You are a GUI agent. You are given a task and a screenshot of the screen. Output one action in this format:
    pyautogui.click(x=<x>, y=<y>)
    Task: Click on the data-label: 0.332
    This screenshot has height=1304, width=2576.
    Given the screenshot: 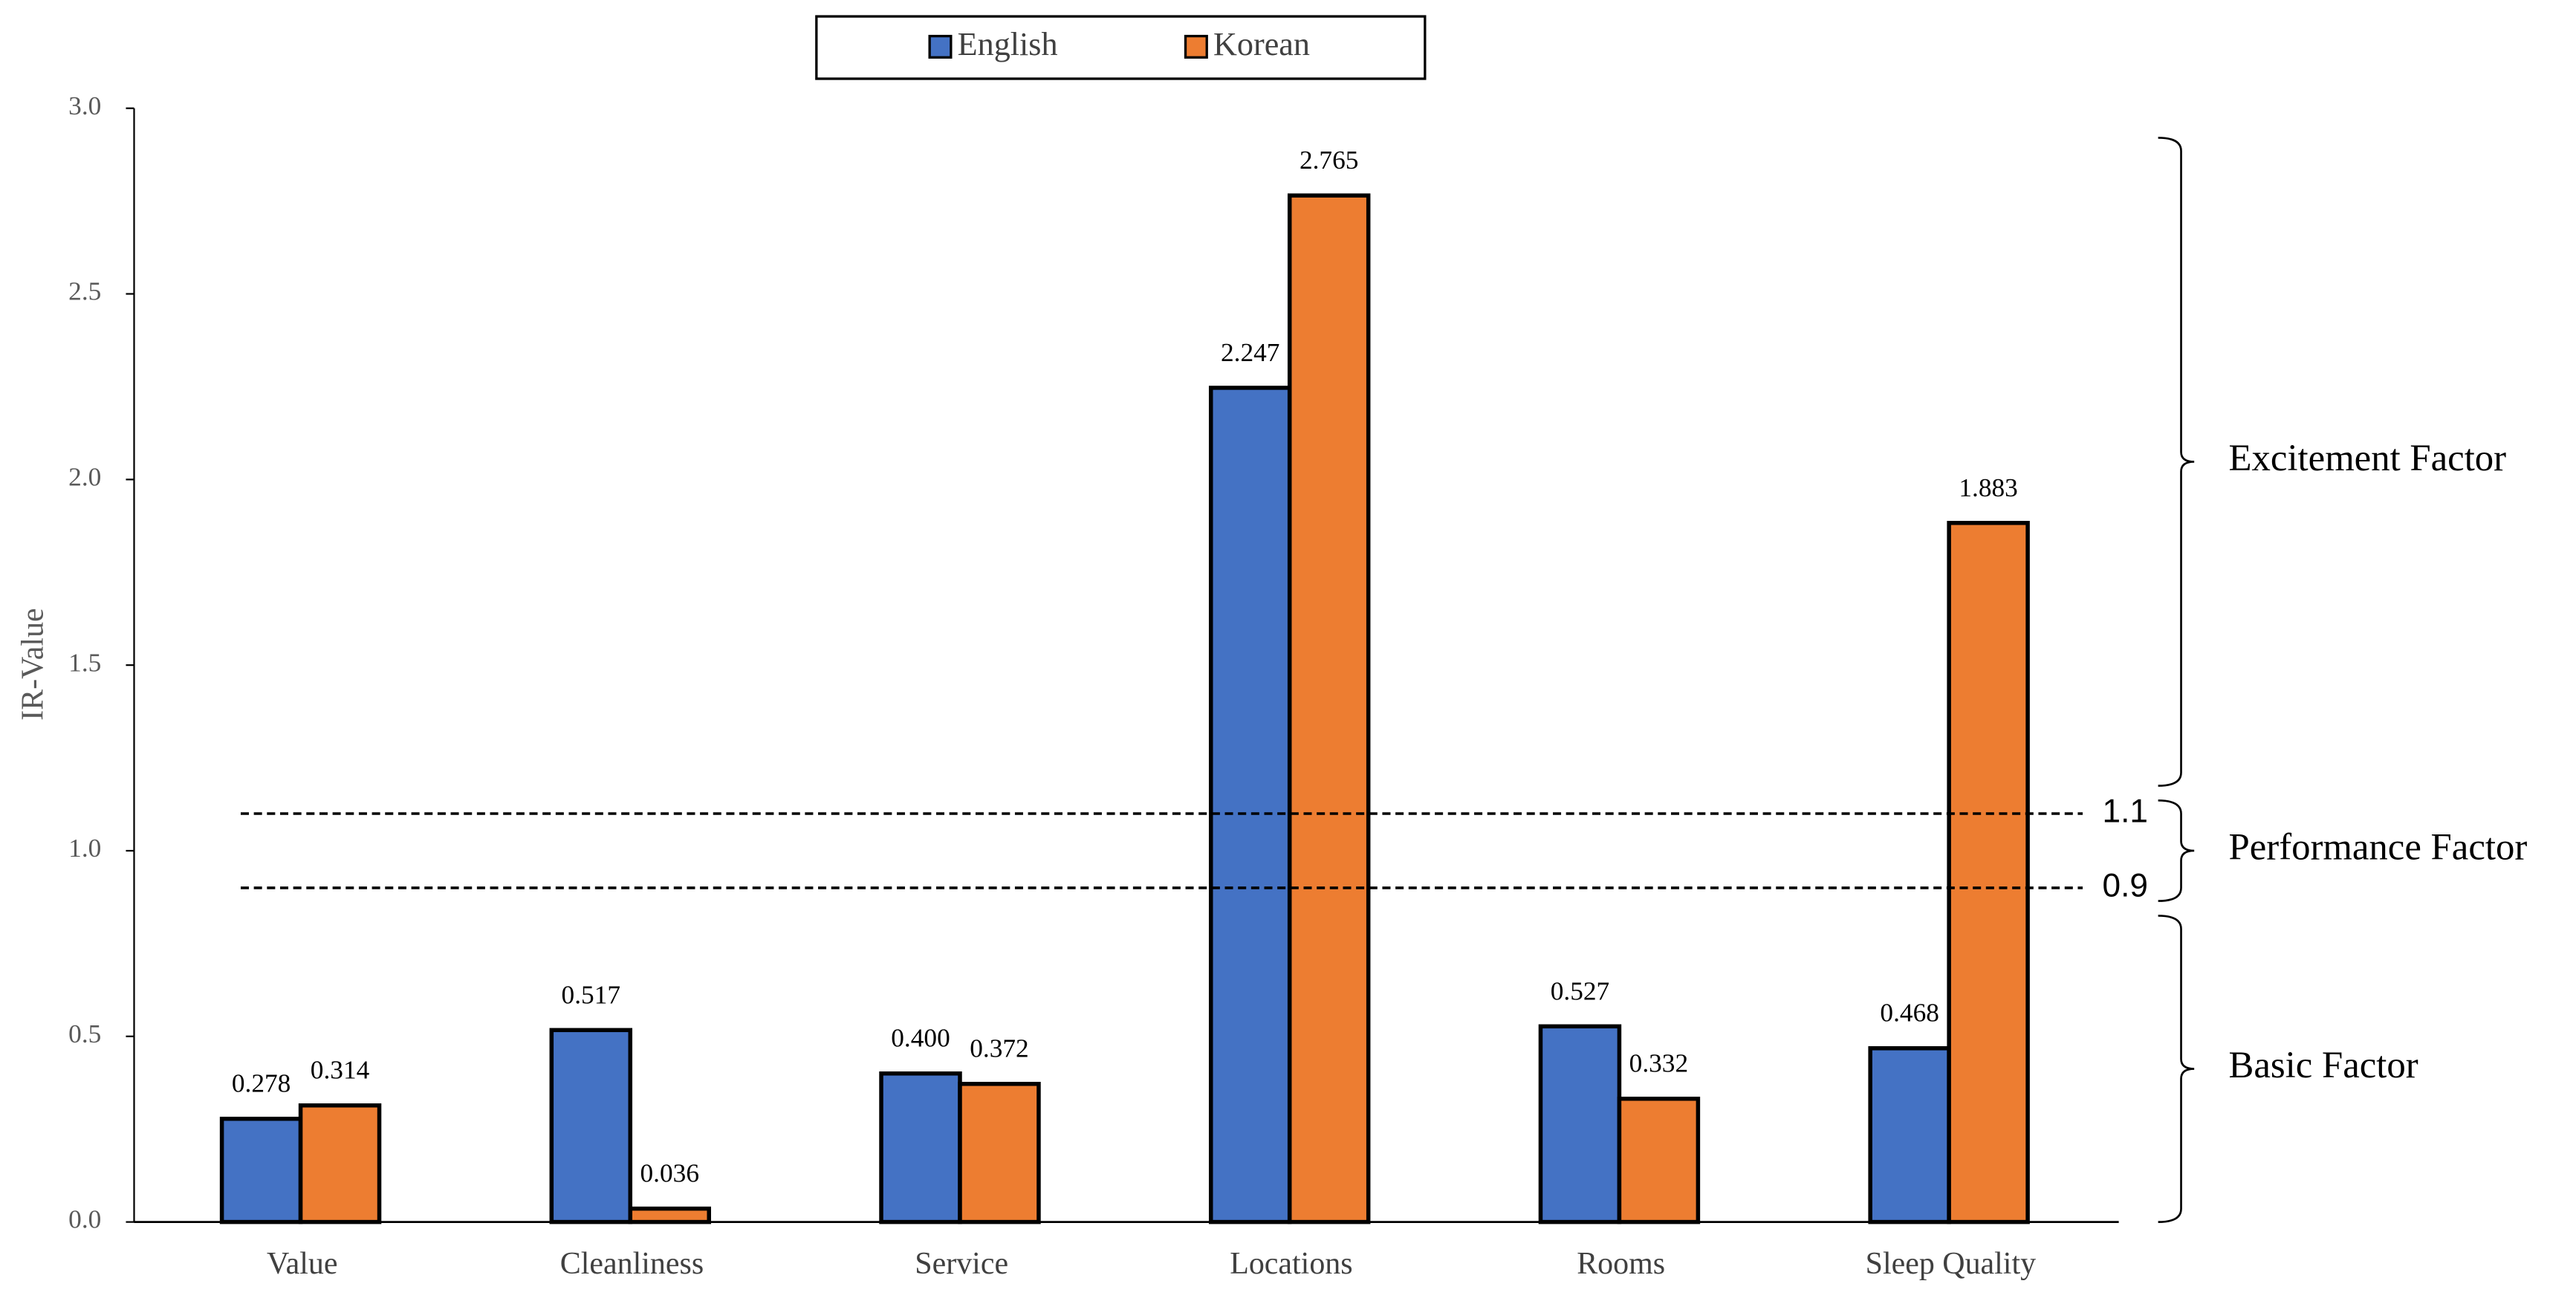 What is the action you would take?
    pyautogui.click(x=1658, y=1063)
    